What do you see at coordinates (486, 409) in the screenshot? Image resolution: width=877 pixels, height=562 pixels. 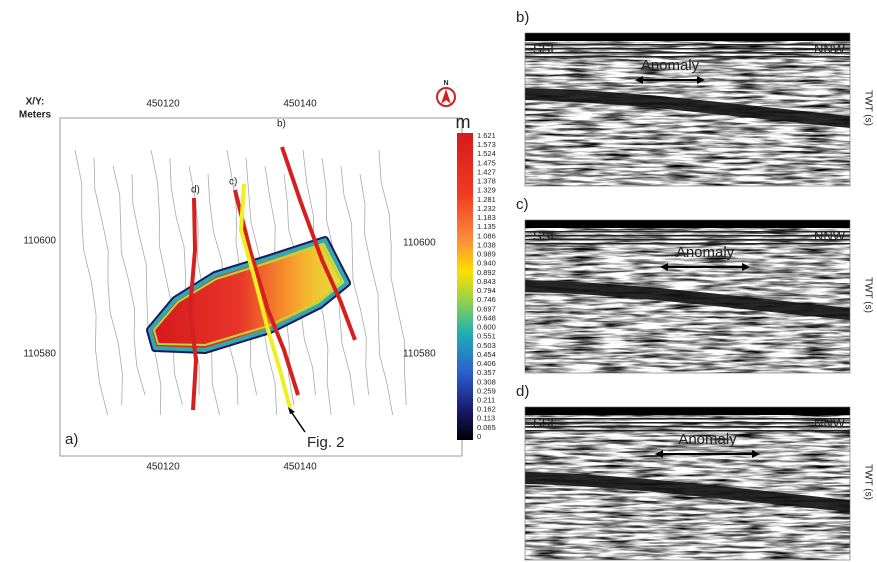 I see `colorbar-label: 0.162` at bounding box center [486, 409].